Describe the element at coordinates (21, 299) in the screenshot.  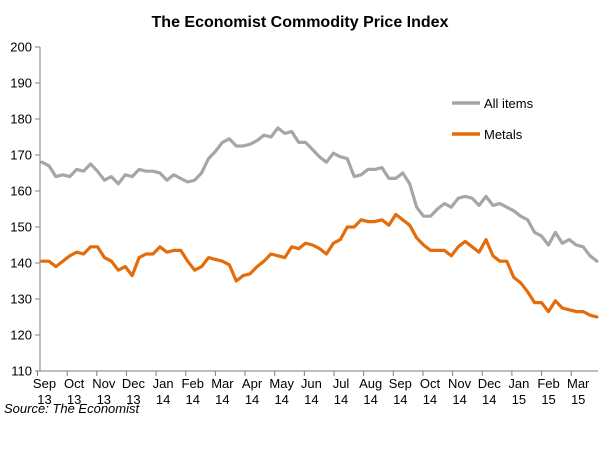
I see `y-tick-label: 130` at that location.